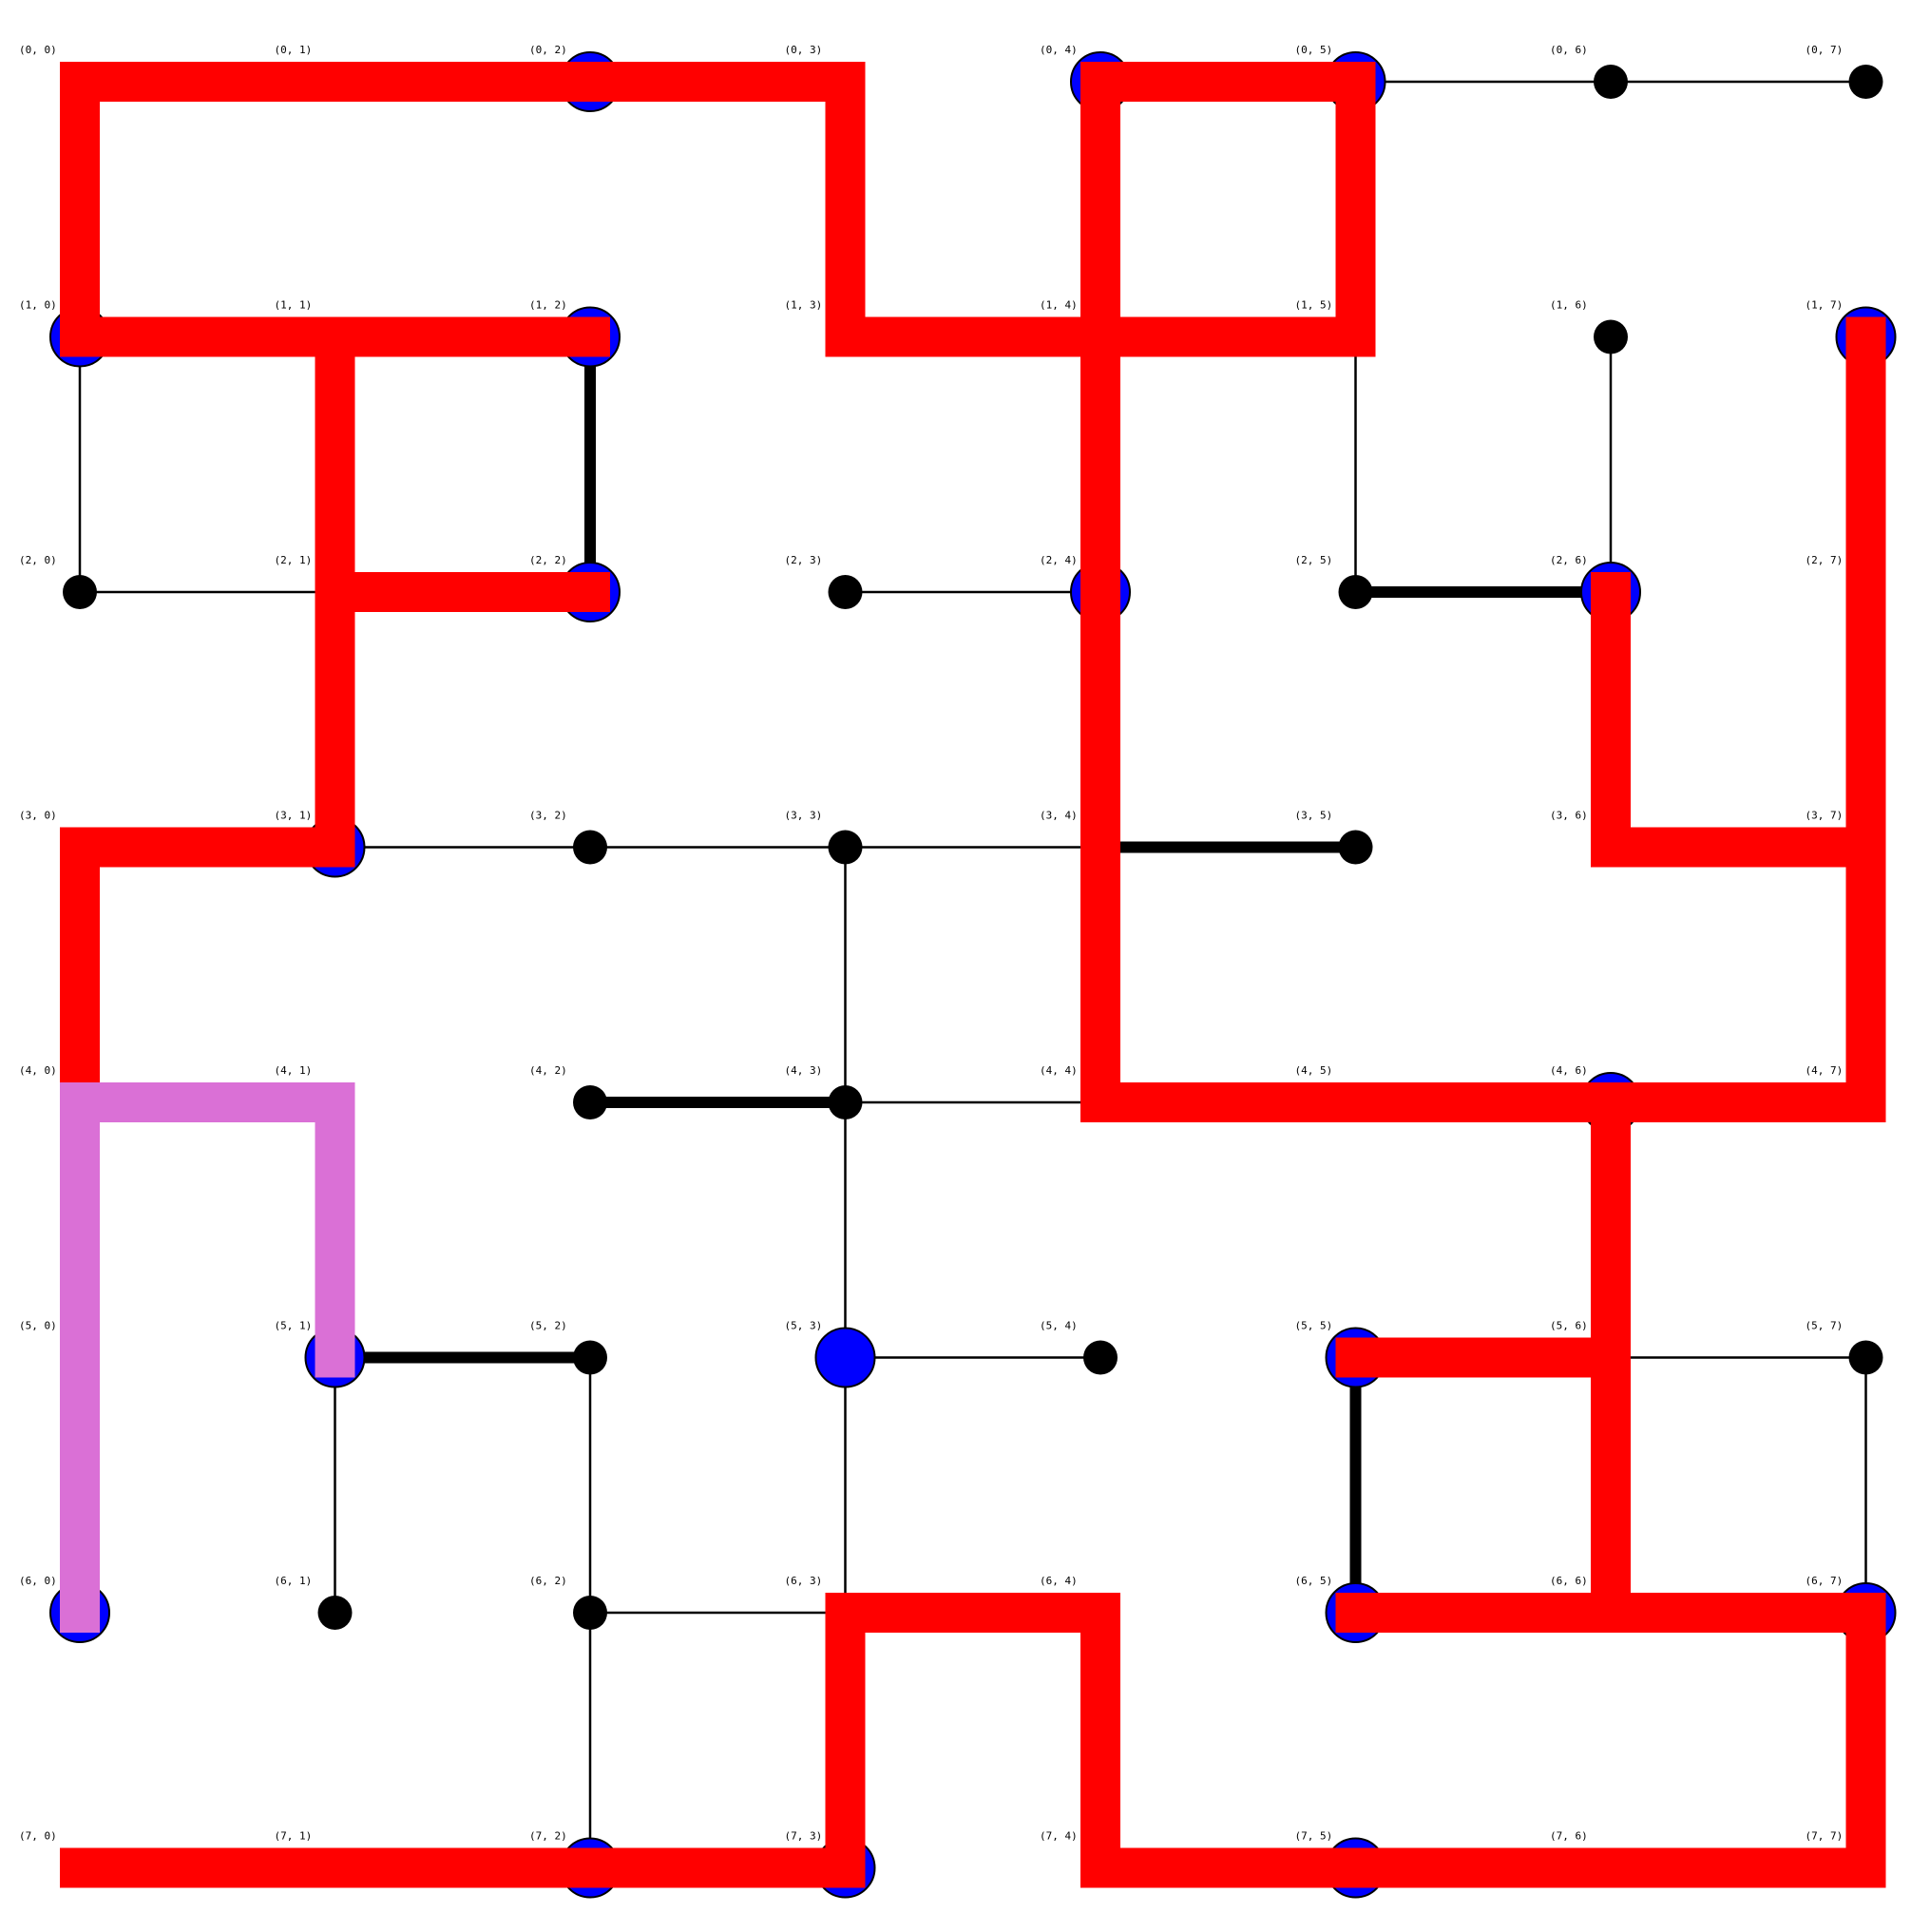  Describe the element at coordinates (208, 1357) in the screenshot. I see `pink-path-layer` at that location.